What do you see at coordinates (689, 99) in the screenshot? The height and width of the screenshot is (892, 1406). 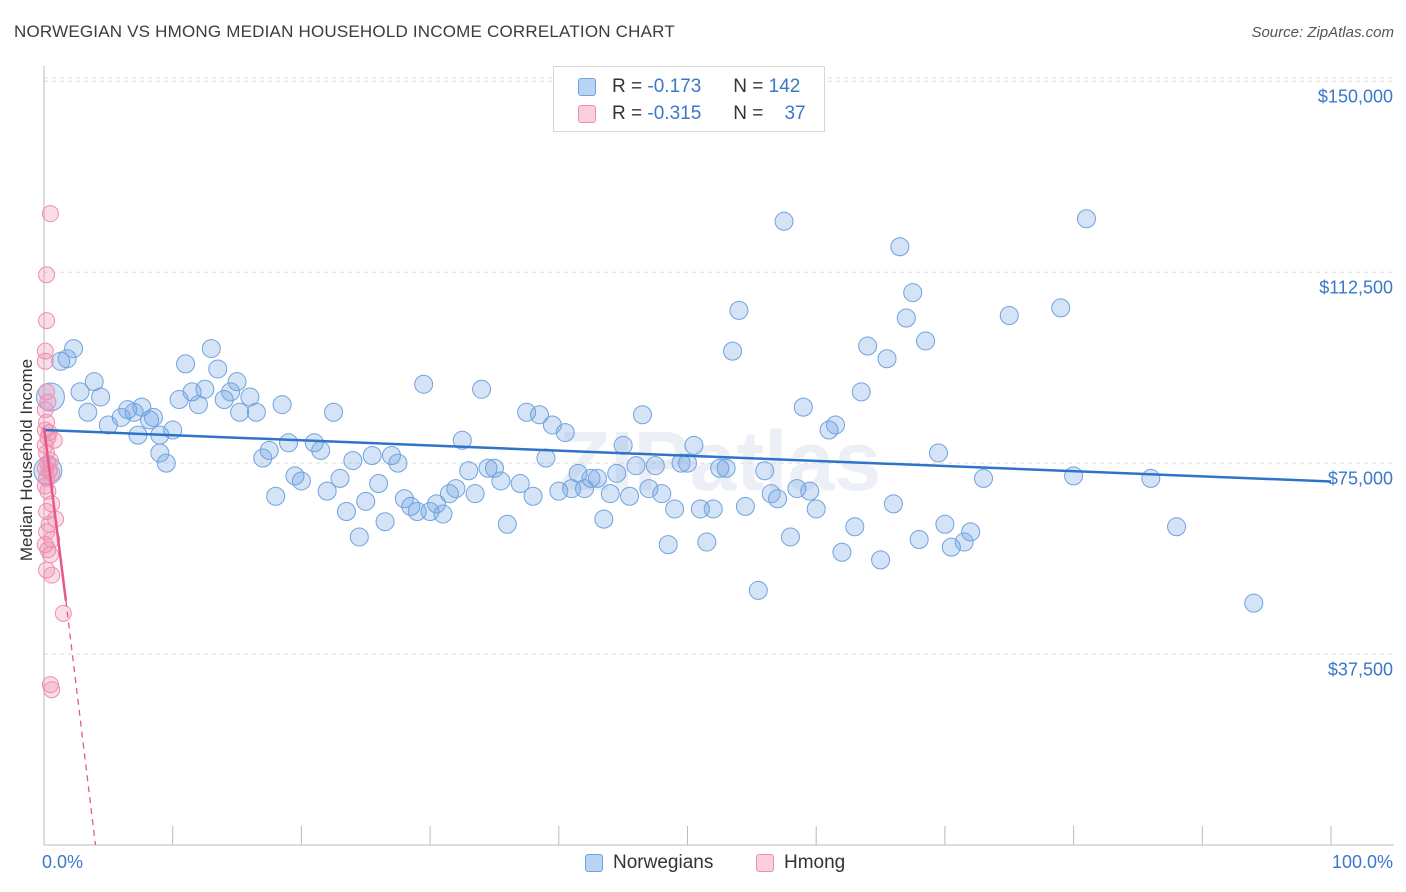 I see `correlation-legend: R = -0.173 N = 142 R = -0.315 N = 37` at bounding box center [689, 99].